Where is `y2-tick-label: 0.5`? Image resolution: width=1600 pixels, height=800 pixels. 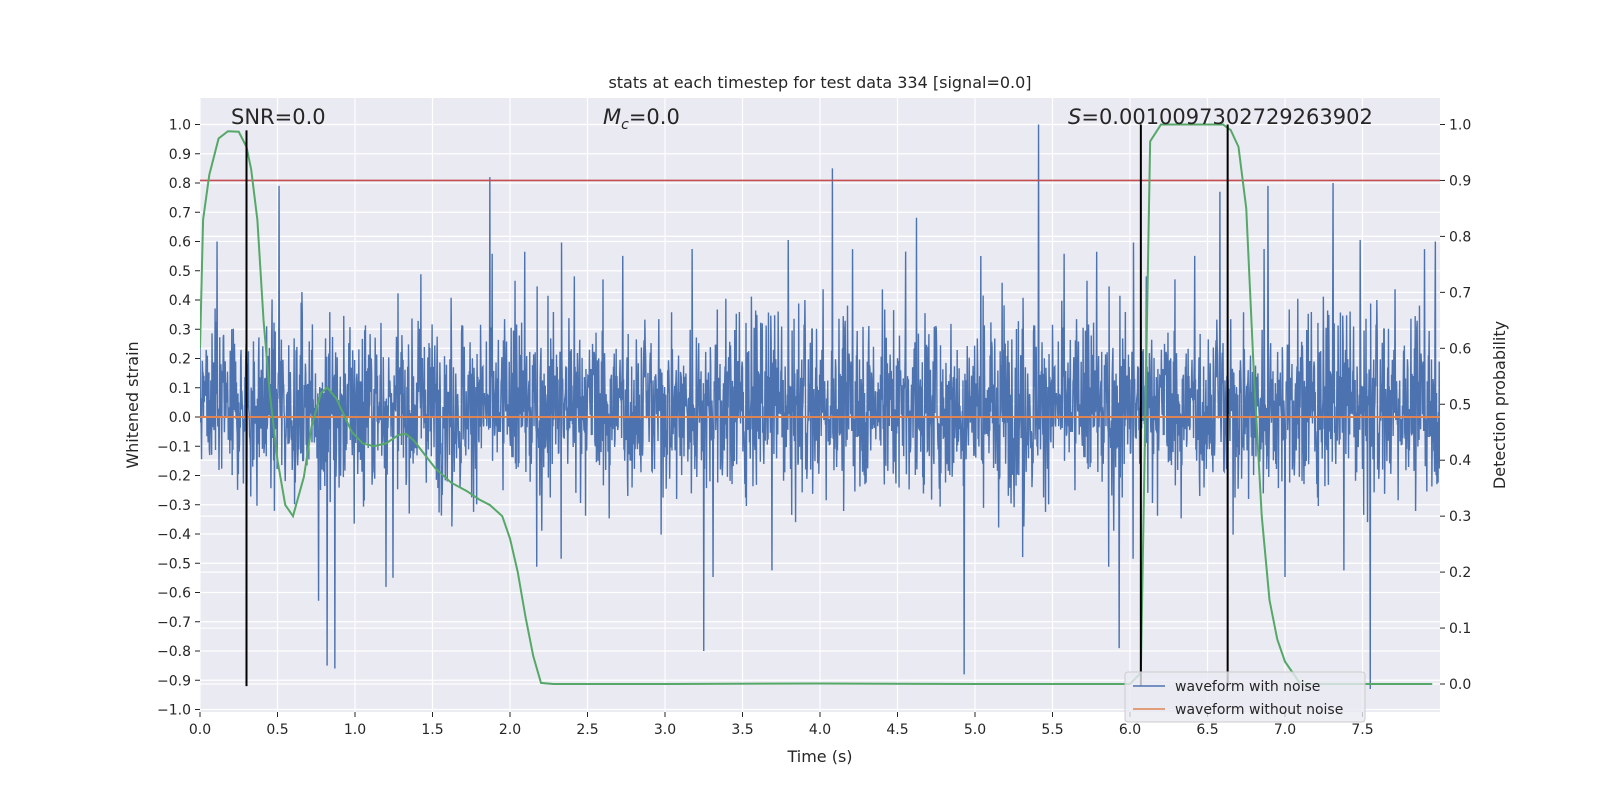
y2-tick-label: 0.5 is located at coordinates (1460, 405).